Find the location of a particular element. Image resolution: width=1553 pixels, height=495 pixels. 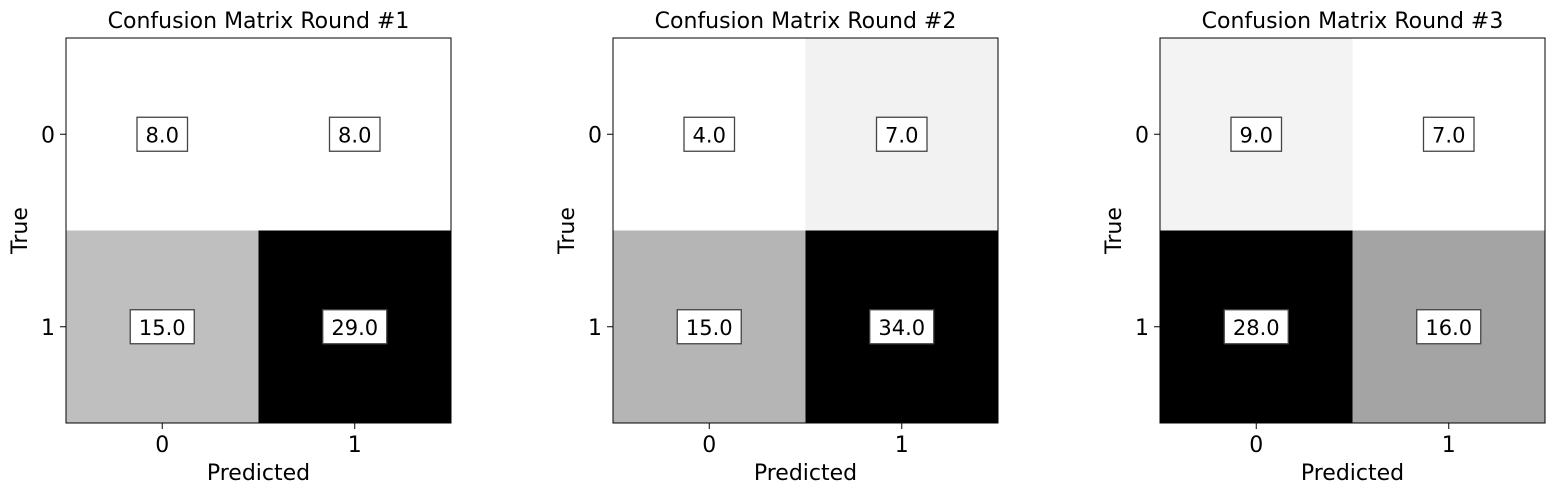

chart-title: Confusion Matrix Round #3 is located at coordinates (1353, 21).